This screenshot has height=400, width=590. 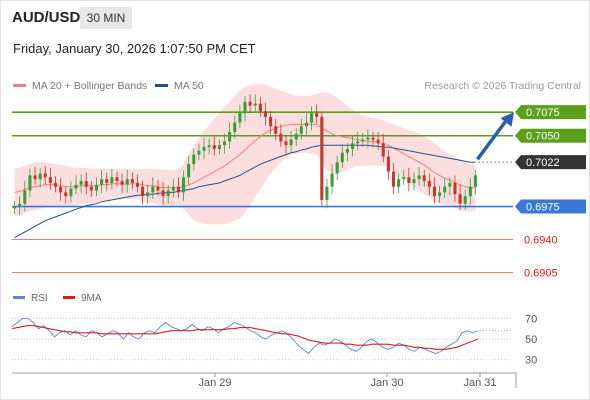 I want to click on x-tick-label: Jan 29, so click(x=214, y=383).